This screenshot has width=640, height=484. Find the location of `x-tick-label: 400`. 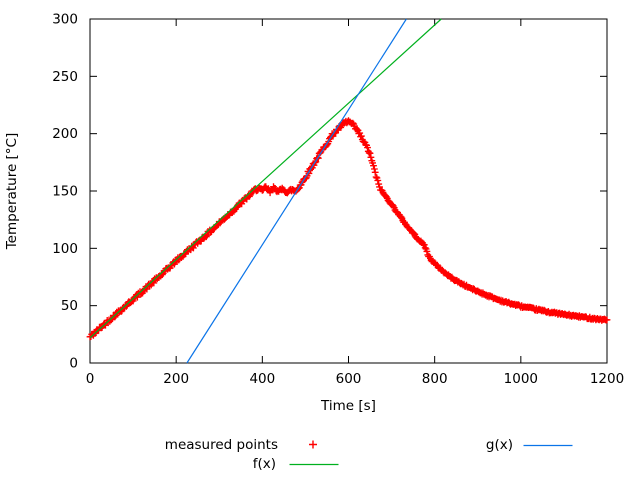

x-tick-label: 400 is located at coordinates (262, 379).